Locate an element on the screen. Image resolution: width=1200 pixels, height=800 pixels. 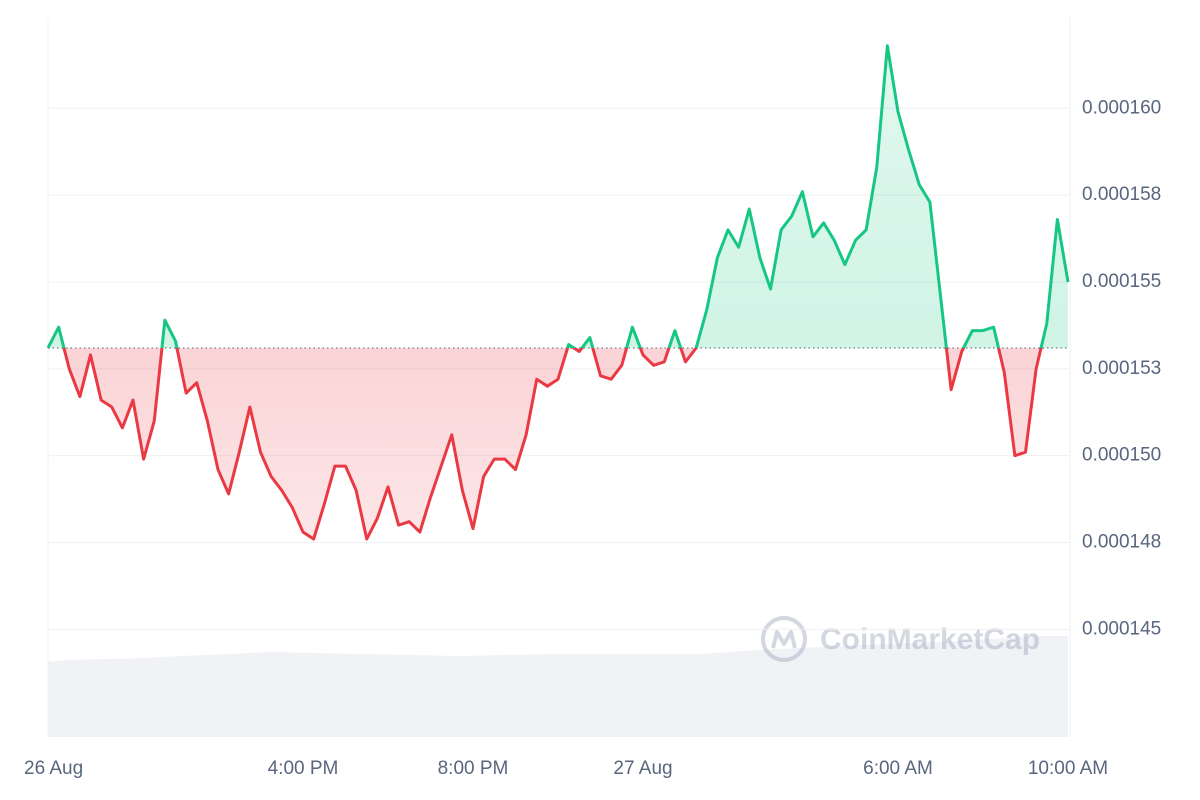
x-tick-label: 27 Aug is located at coordinates (642, 768).